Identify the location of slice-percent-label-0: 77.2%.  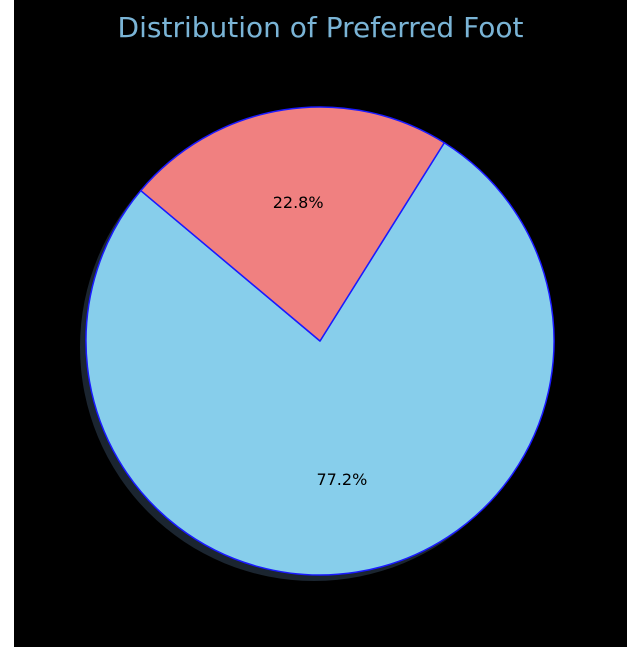
(341, 479).